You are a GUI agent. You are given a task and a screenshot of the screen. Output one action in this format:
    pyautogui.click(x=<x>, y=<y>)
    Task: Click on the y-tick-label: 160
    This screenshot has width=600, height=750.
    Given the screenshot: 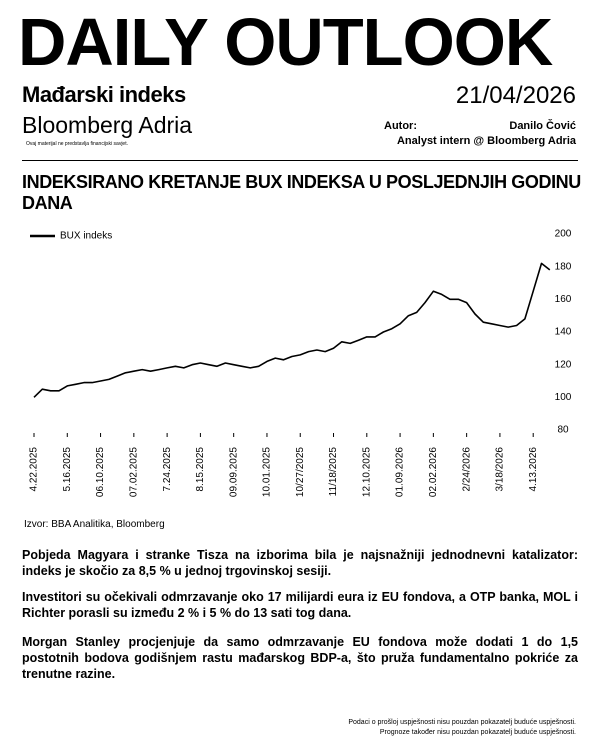 What is the action you would take?
    pyautogui.click(x=563, y=299)
    